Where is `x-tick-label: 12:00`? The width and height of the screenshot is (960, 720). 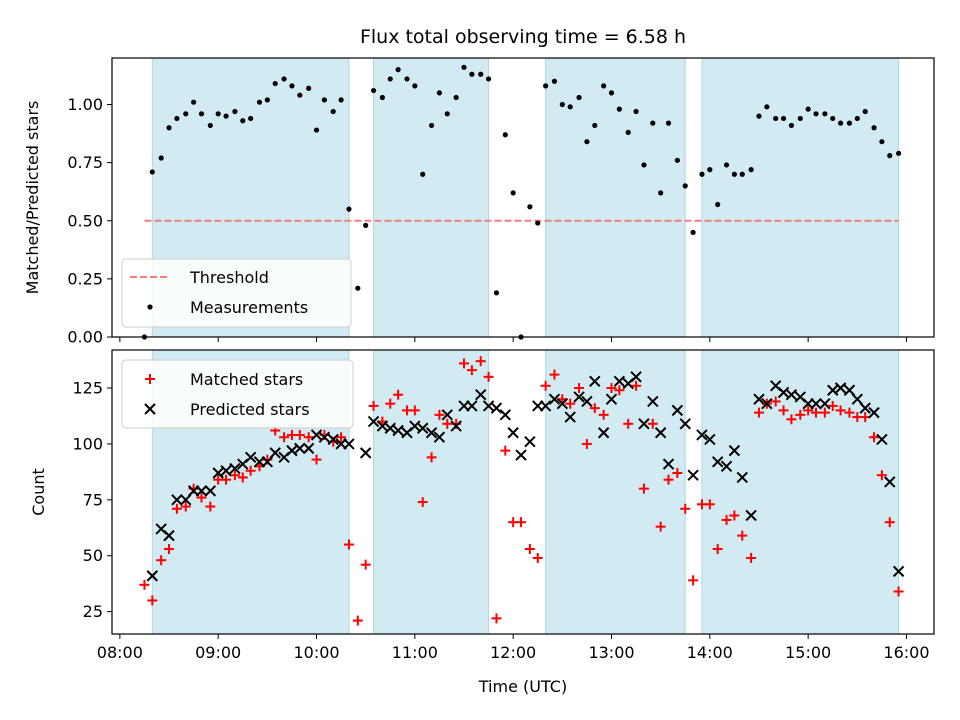
x-tick-label: 12:00 is located at coordinates (513, 652).